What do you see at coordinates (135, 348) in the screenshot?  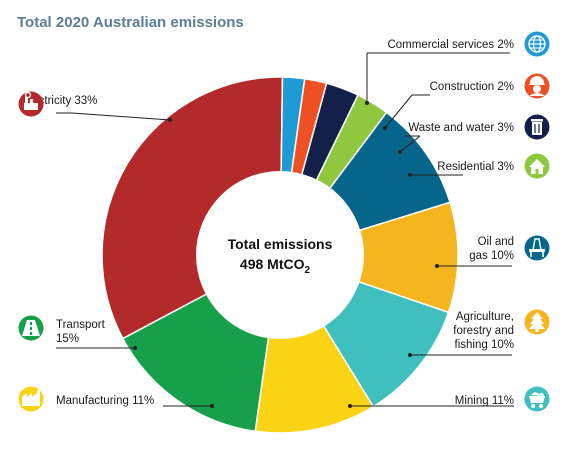 I see `leader-dot-transport` at bounding box center [135, 348].